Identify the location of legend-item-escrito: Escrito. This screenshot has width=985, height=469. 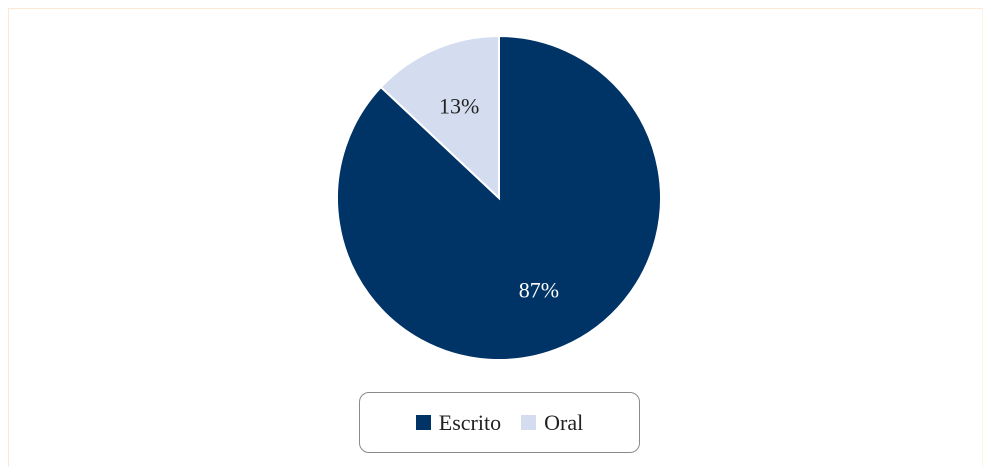
(458, 422).